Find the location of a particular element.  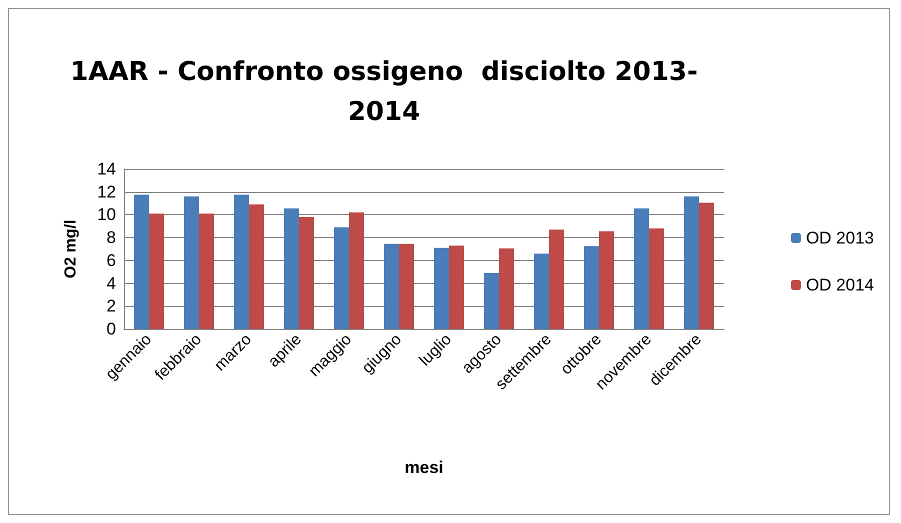

y-tick-label: 8 is located at coordinates (111, 238).